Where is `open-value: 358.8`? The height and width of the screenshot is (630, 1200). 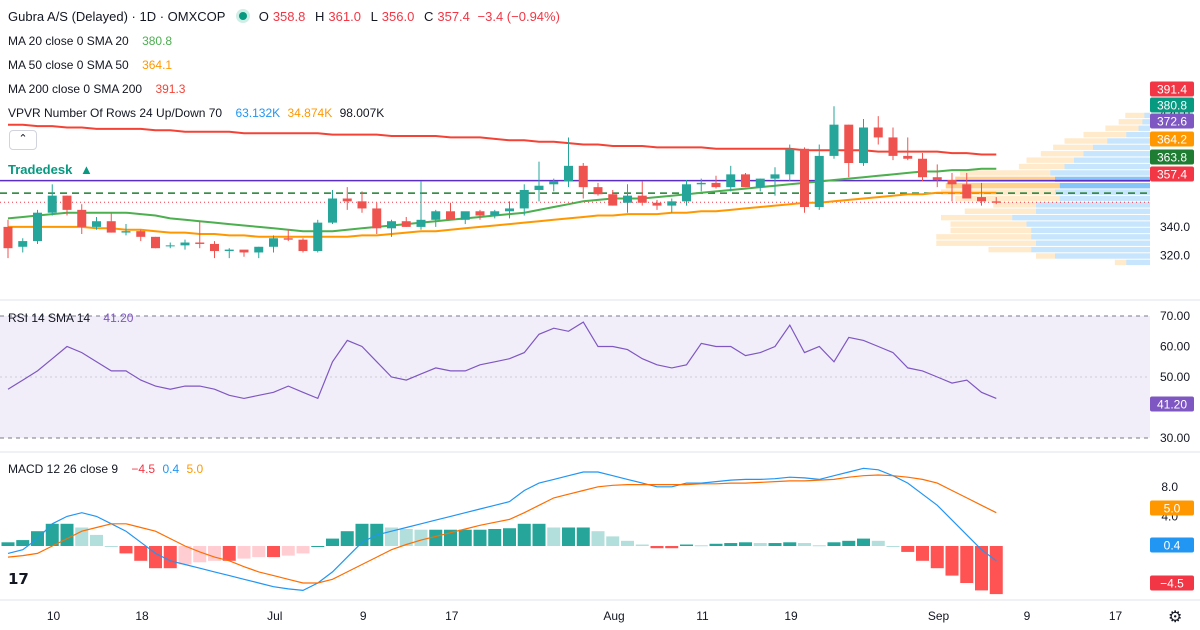 open-value: 358.8 is located at coordinates (289, 16).